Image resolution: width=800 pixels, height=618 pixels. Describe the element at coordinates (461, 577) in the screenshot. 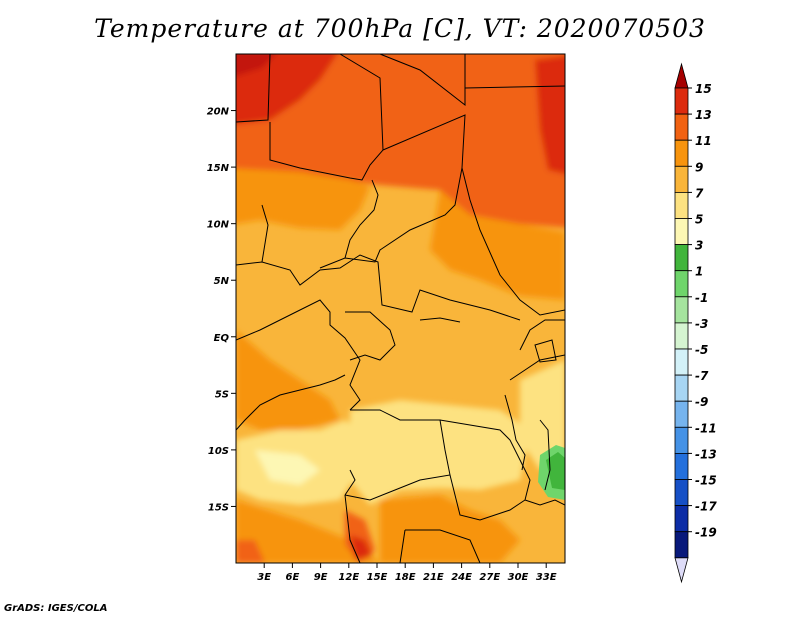

I see `lon-tick-label: 24E` at that location.